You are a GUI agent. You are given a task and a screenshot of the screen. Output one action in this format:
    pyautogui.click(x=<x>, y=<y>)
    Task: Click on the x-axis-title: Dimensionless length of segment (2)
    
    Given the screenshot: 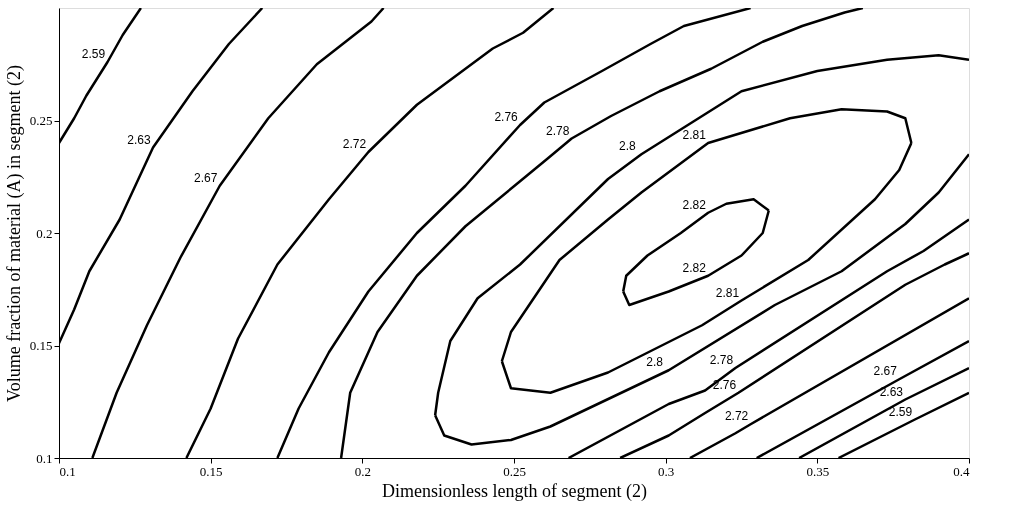 What is the action you would take?
    pyautogui.click(x=514, y=491)
    